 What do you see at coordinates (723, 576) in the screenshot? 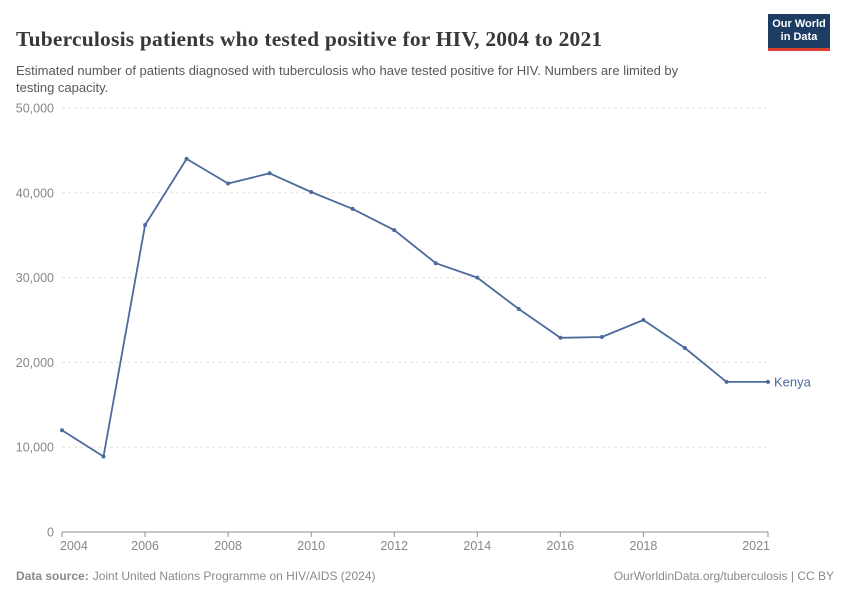
I see `rights-link: OurWorldinData.org/tuberculosis | CC BY` at bounding box center [723, 576].